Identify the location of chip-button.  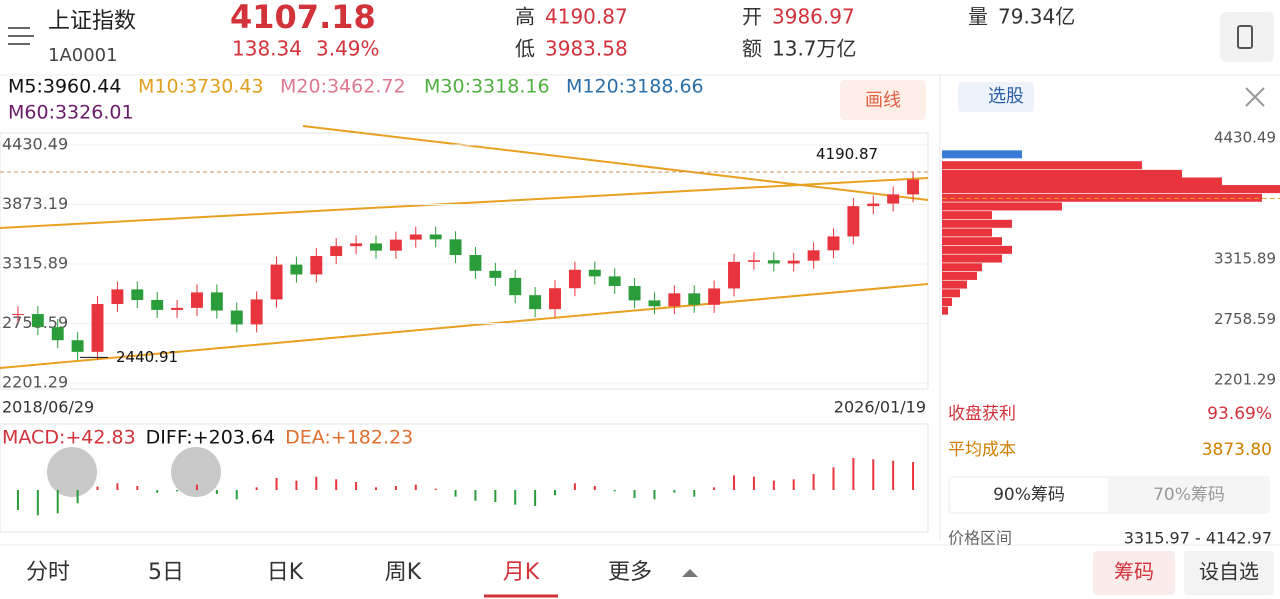
(1134, 573).